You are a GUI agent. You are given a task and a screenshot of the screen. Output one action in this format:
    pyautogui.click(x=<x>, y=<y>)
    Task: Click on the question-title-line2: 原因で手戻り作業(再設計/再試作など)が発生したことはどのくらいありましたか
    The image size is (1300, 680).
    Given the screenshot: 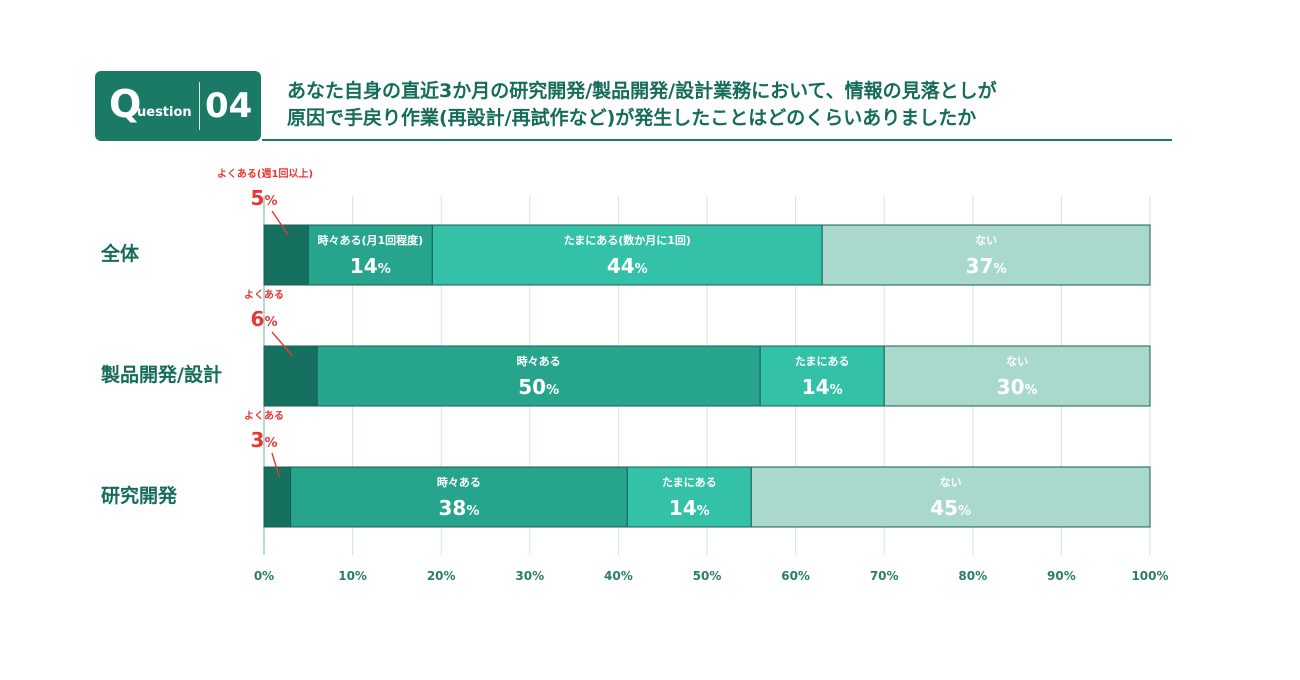 What is the action you would take?
    pyautogui.click(x=632, y=118)
    